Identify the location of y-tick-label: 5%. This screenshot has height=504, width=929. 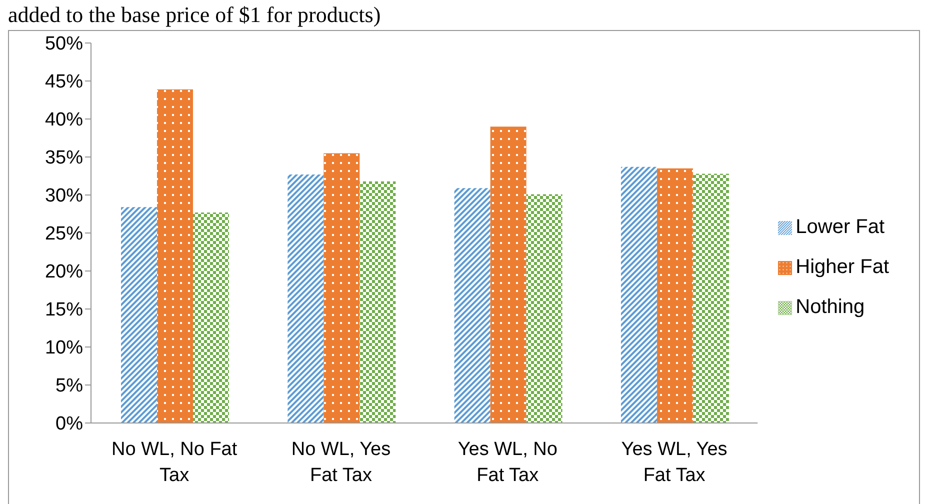
(70, 386).